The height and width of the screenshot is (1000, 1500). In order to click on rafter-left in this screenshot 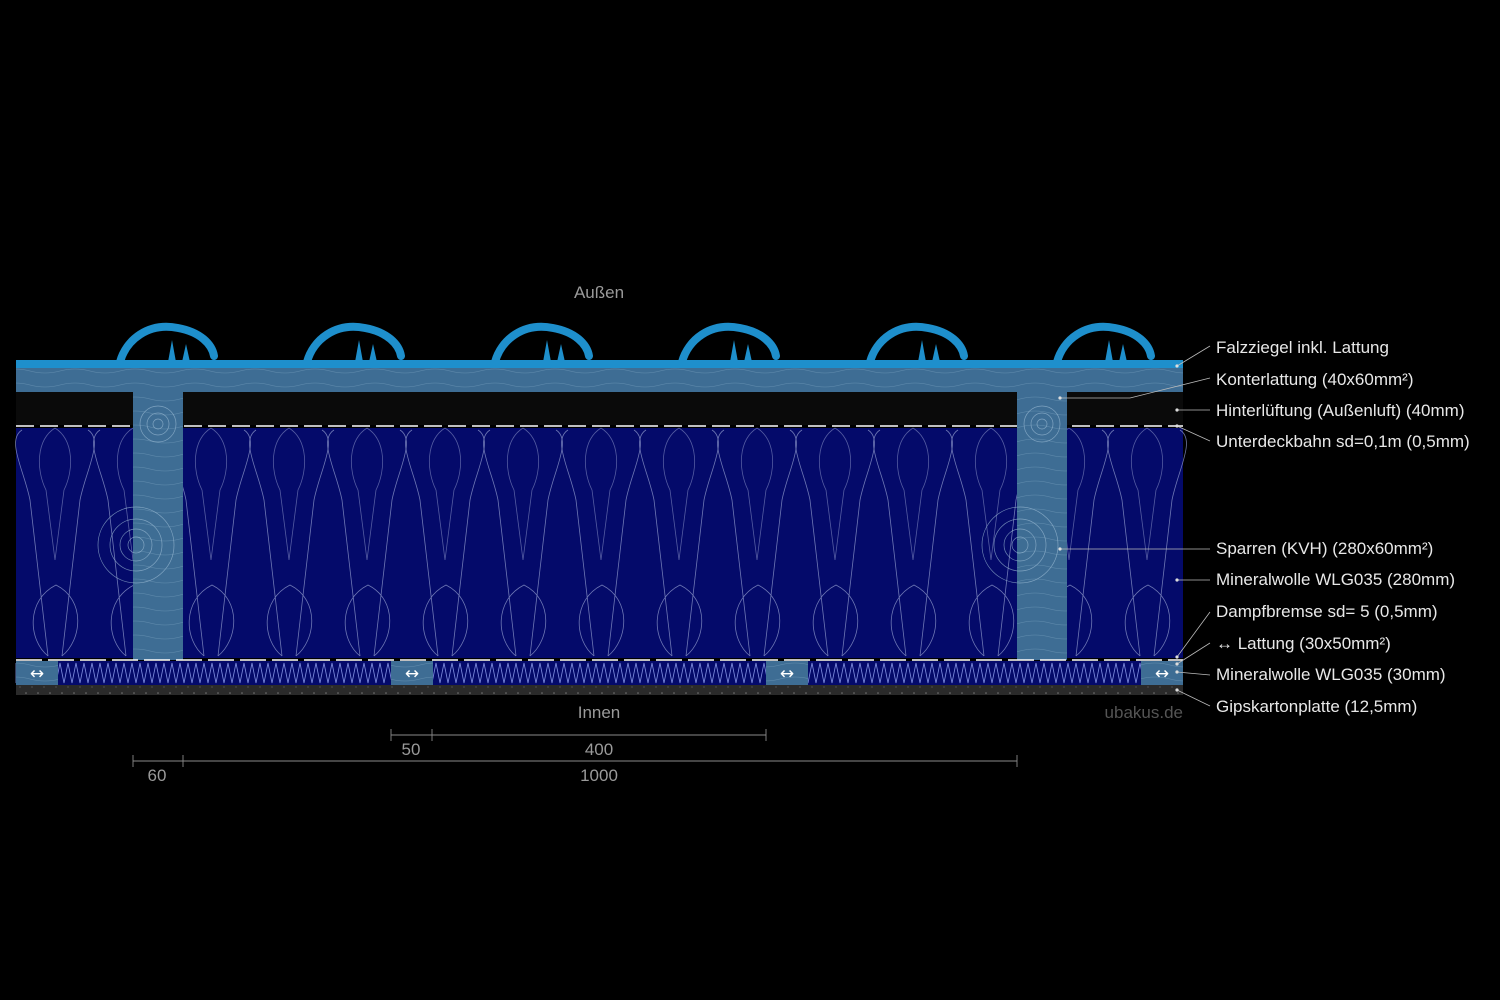, I will do `click(140, 526)`.